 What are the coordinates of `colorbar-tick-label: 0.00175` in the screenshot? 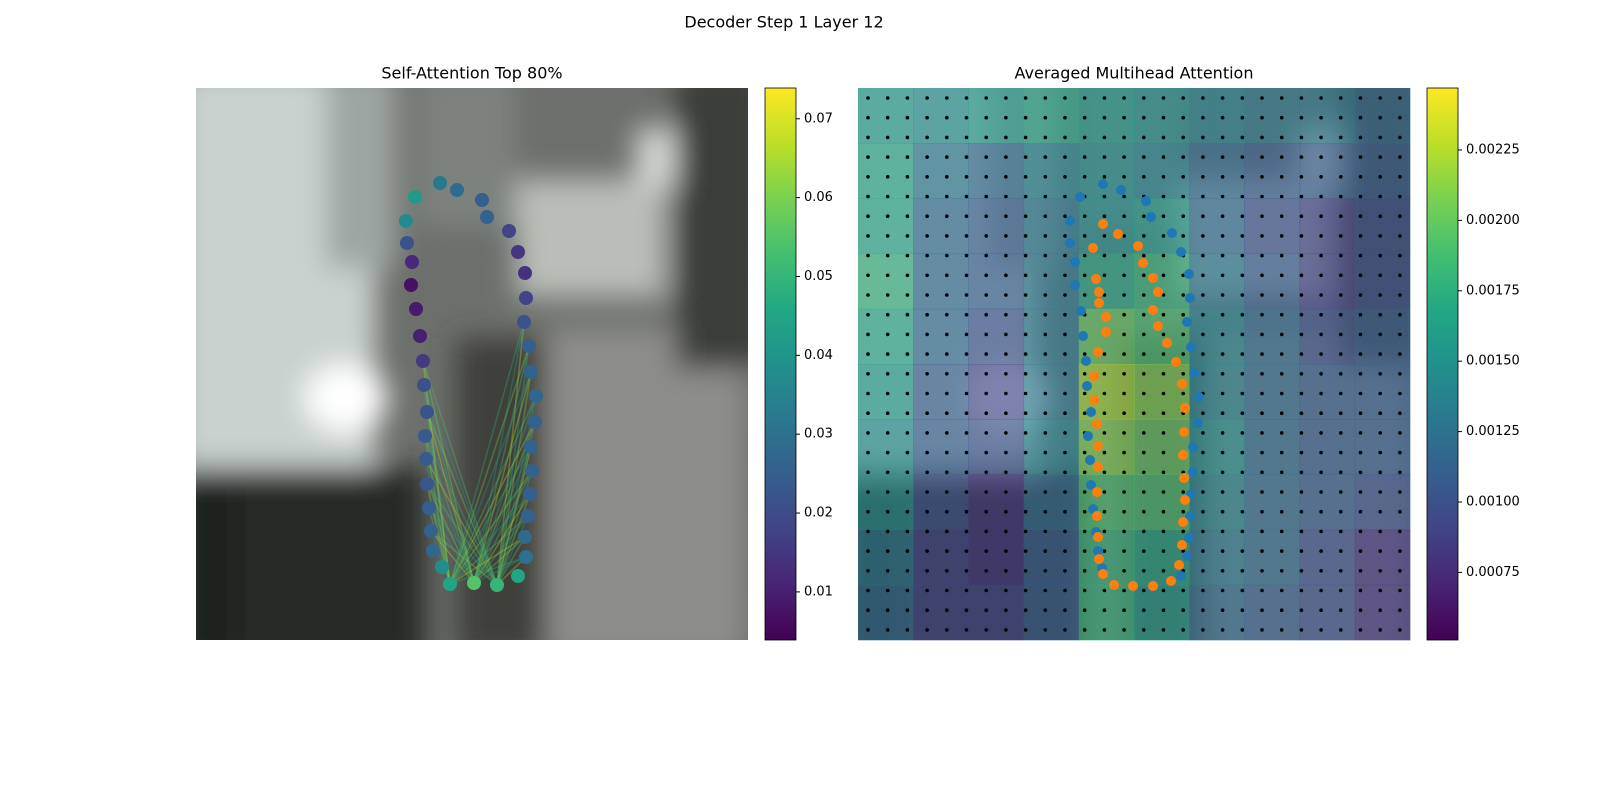 It's located at (1493, 290).